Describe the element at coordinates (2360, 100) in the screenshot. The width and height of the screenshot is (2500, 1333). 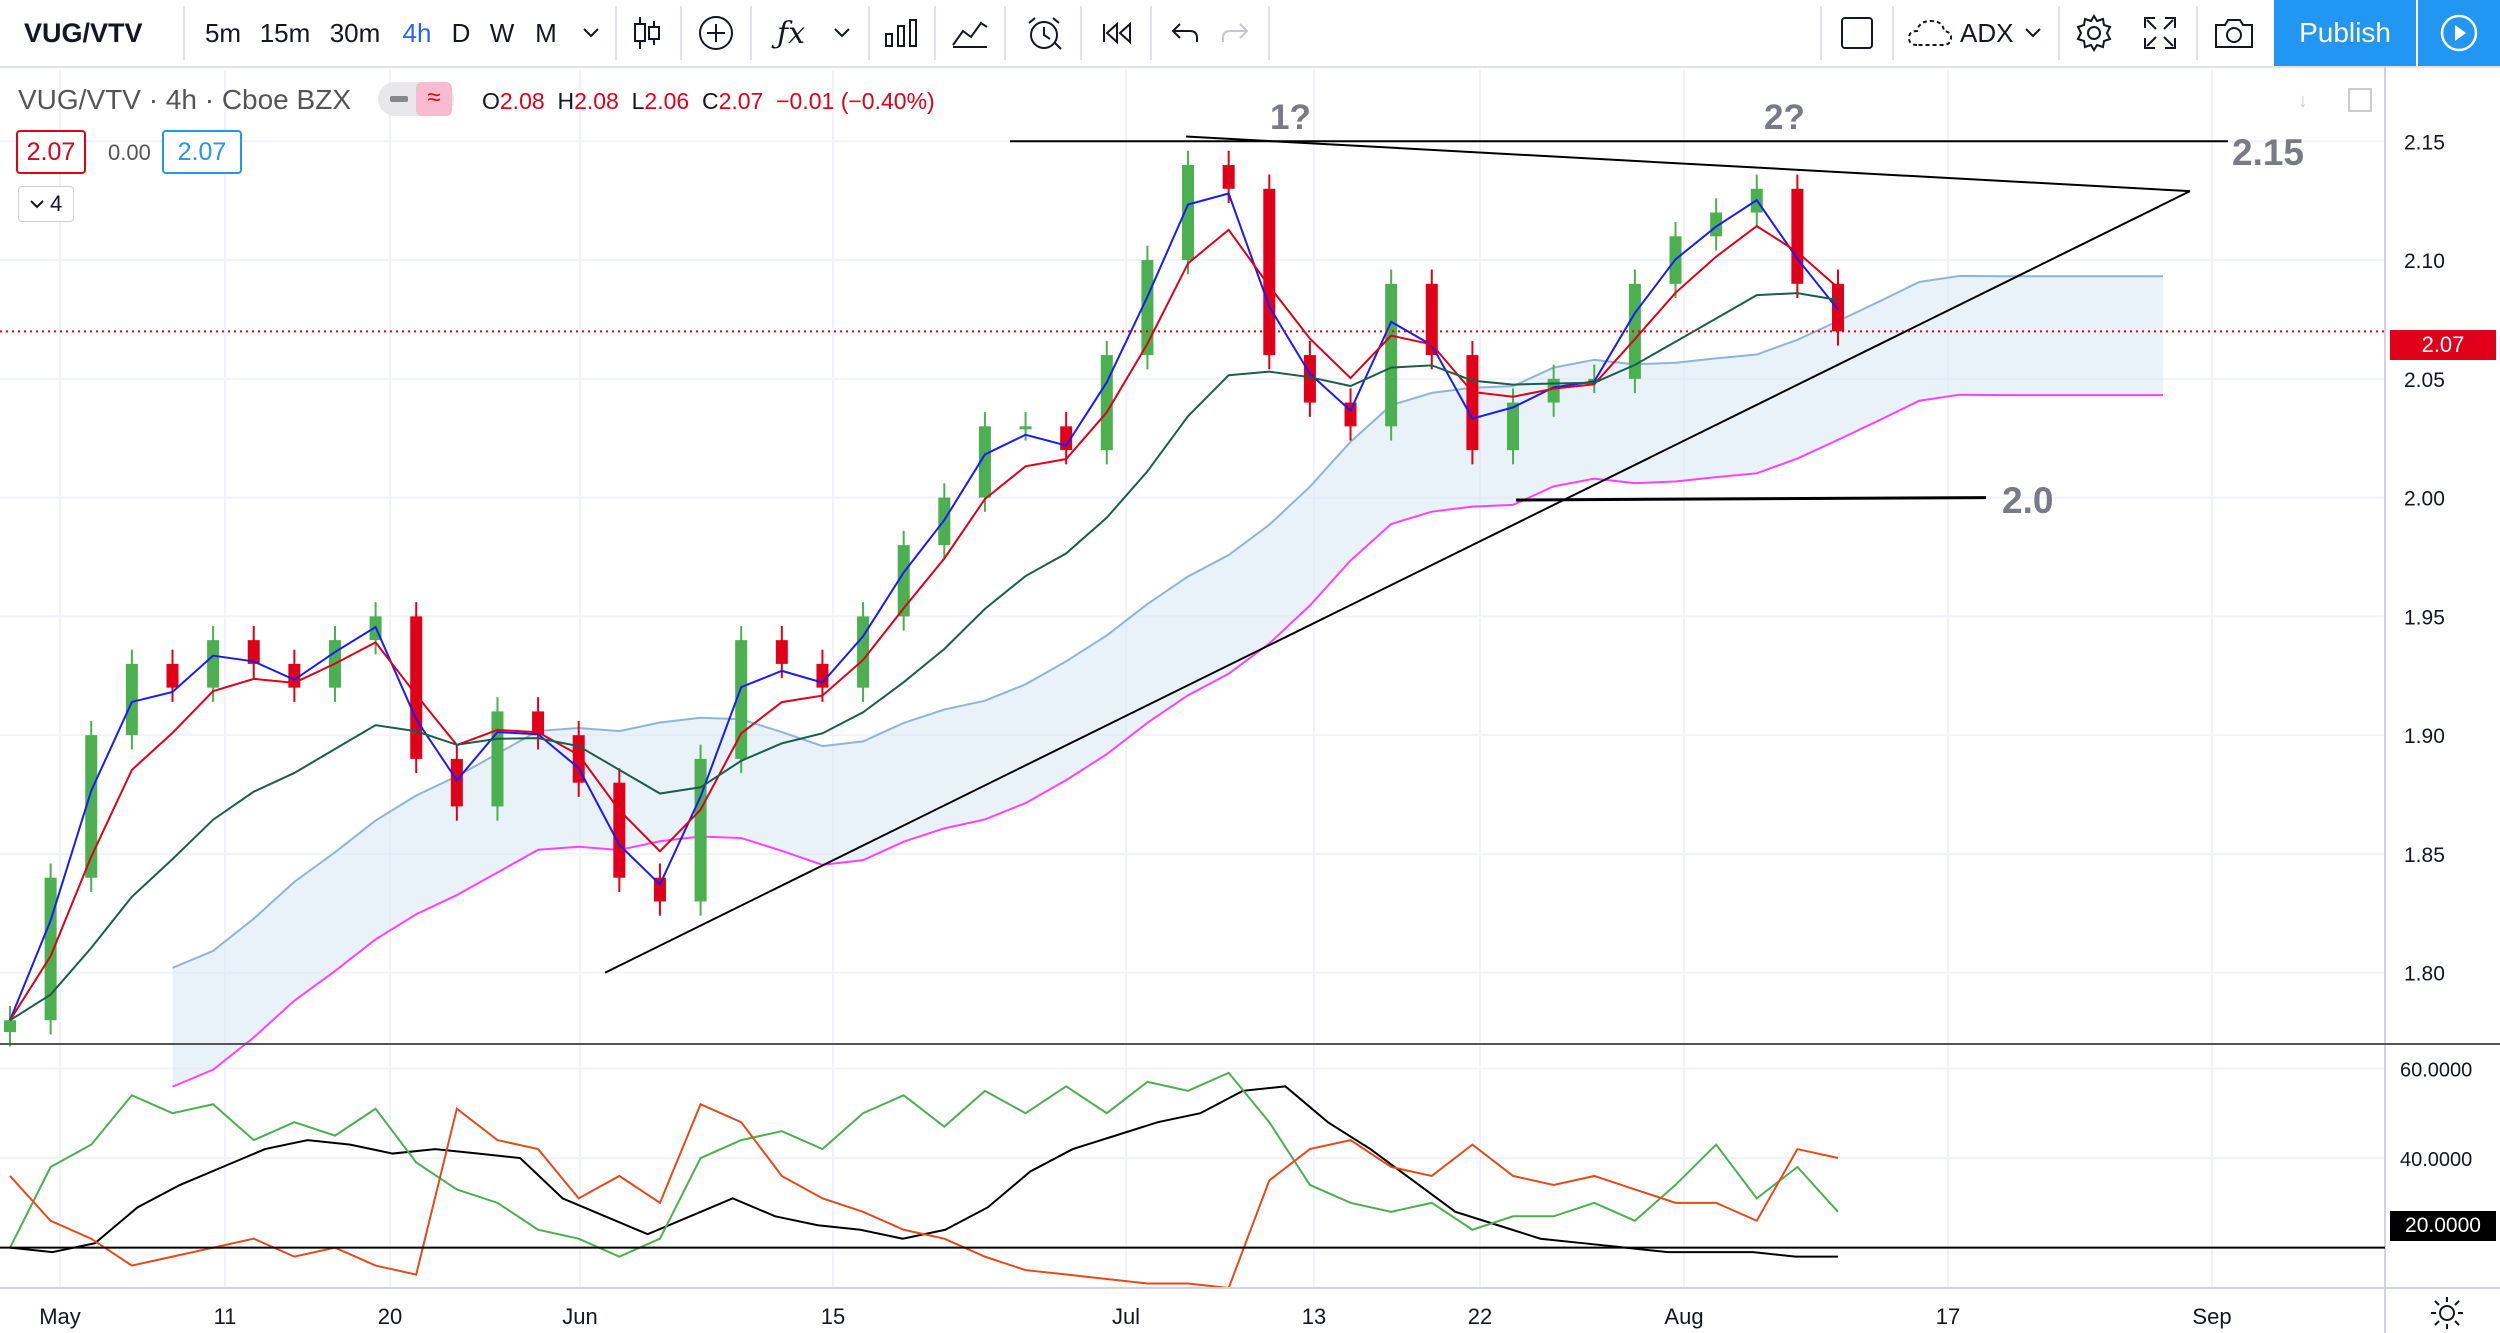
I see `maximize-pane-icon` at that location.